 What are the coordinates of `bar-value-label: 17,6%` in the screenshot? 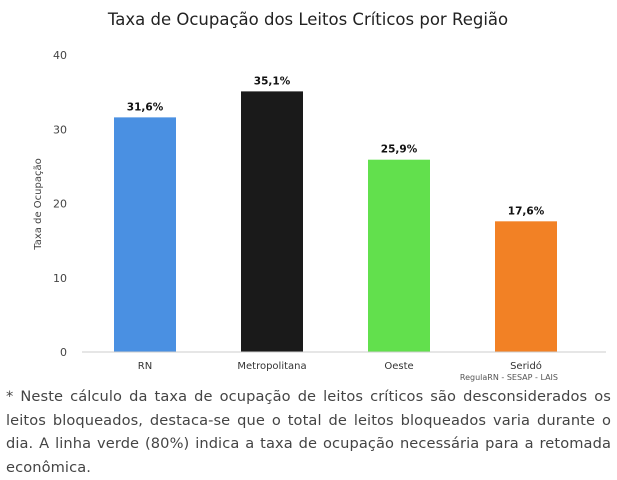 It's located at (526, 211).